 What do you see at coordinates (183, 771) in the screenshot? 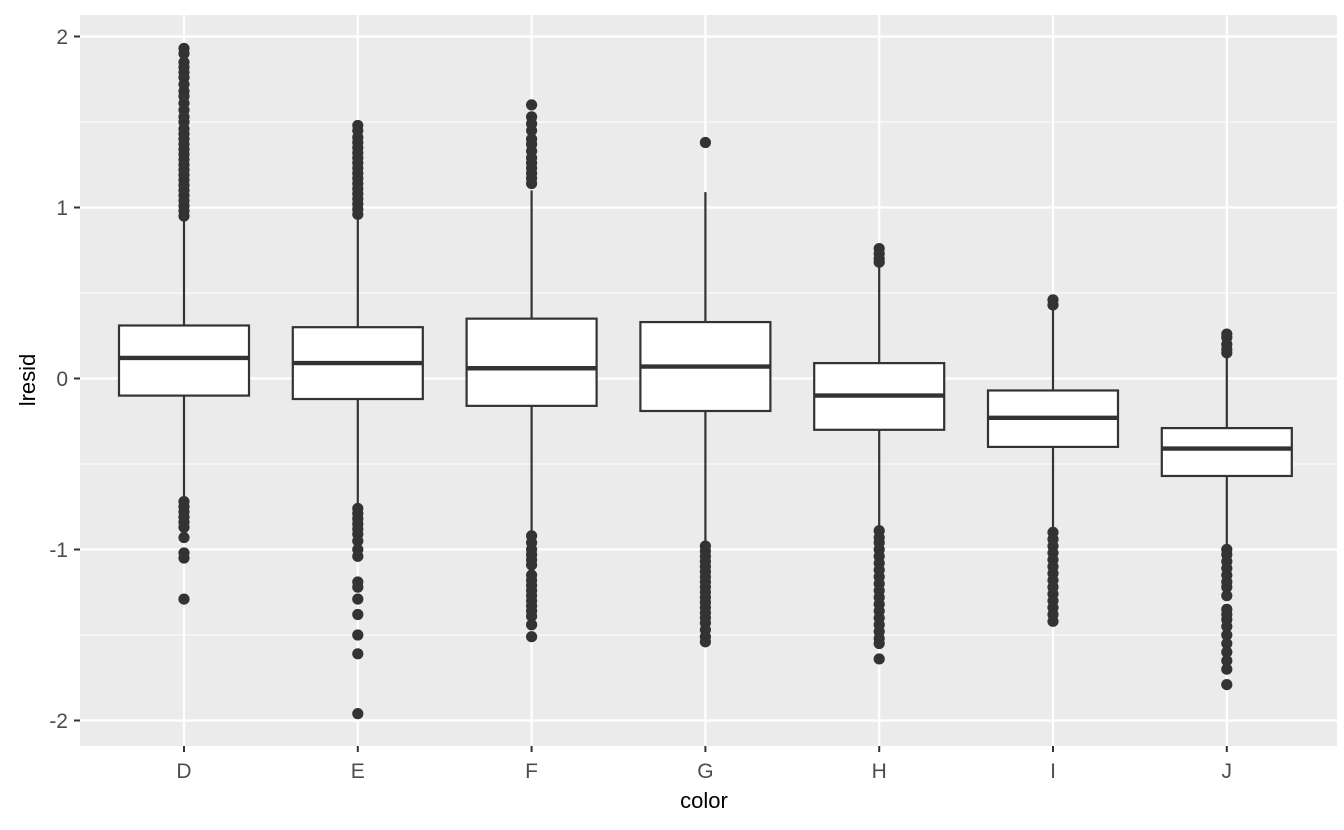
I see `x-tick-label: D` at bounding box center [183, 771].